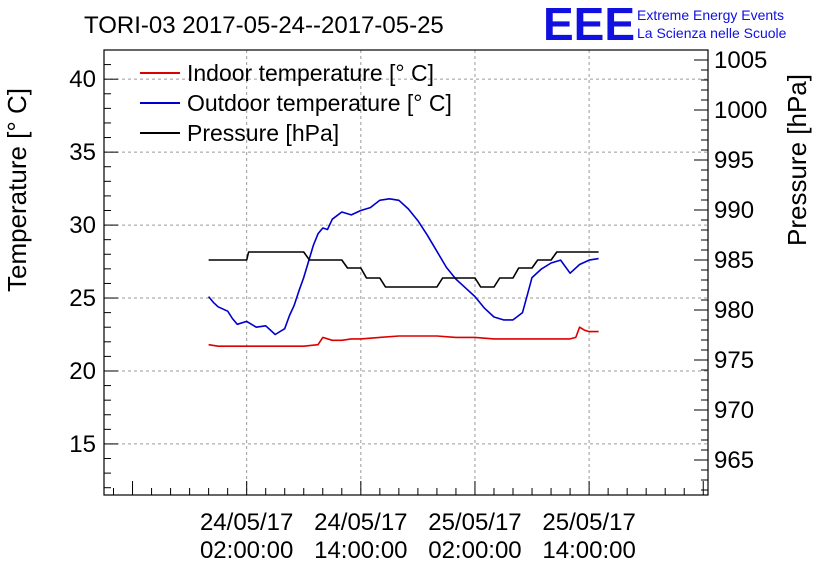 The height and width of the screenshot is (572, 836). What do you see at coordinates (740, 110) in the screenshot?
I see `y2-tick-label: 1000` at bounding box center [740, 110].